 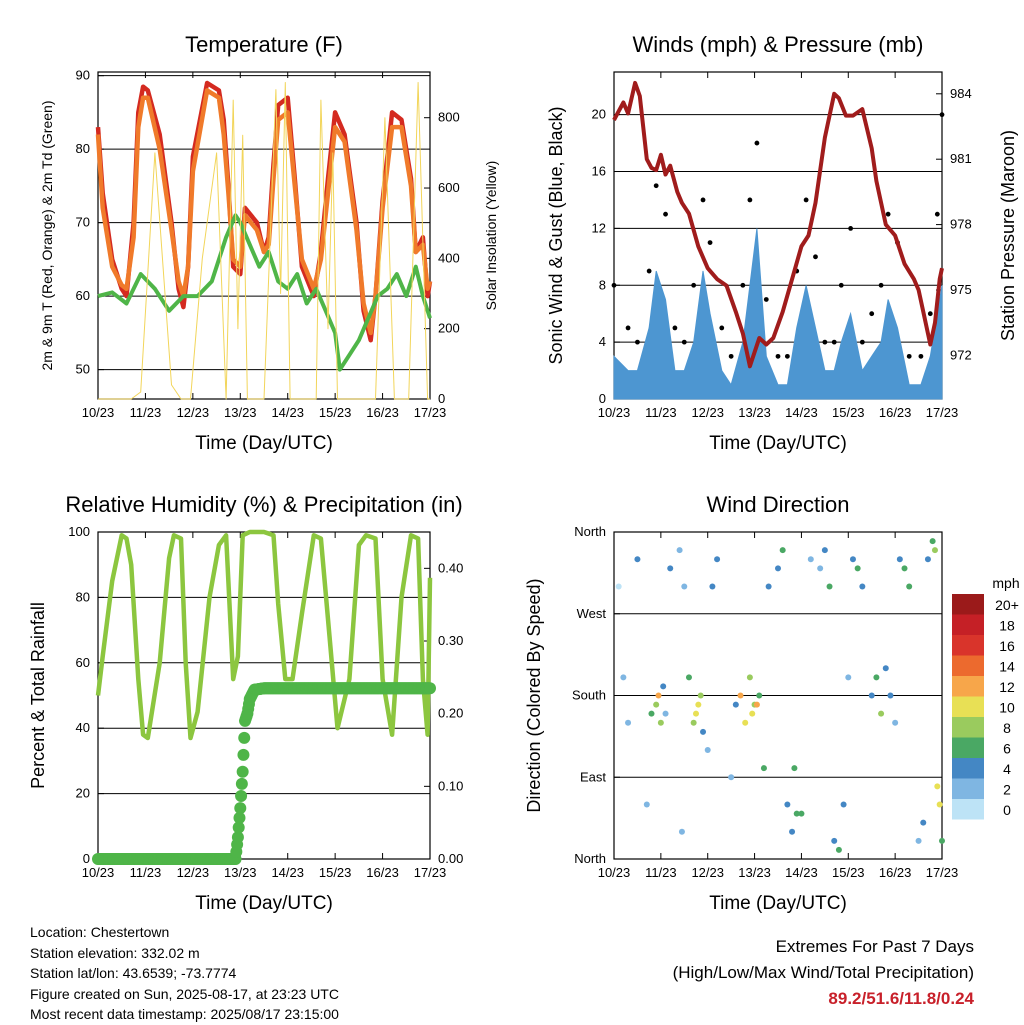 What do you see at coordinates (449, 257) in the screenshot?
I see `y2-tick-label: 400` at bounding box center [449, 257].